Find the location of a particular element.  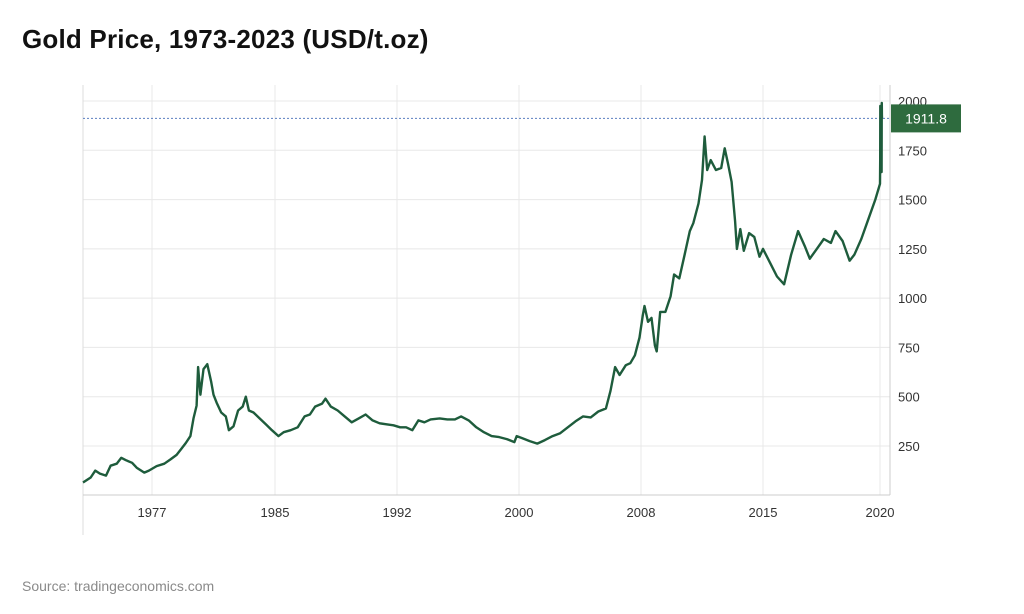

y-tick-label: 1000 is located at coordinates (912, 298).